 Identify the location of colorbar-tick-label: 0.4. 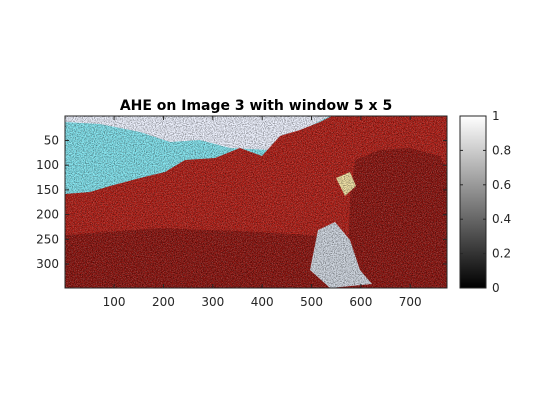
(501, 219).